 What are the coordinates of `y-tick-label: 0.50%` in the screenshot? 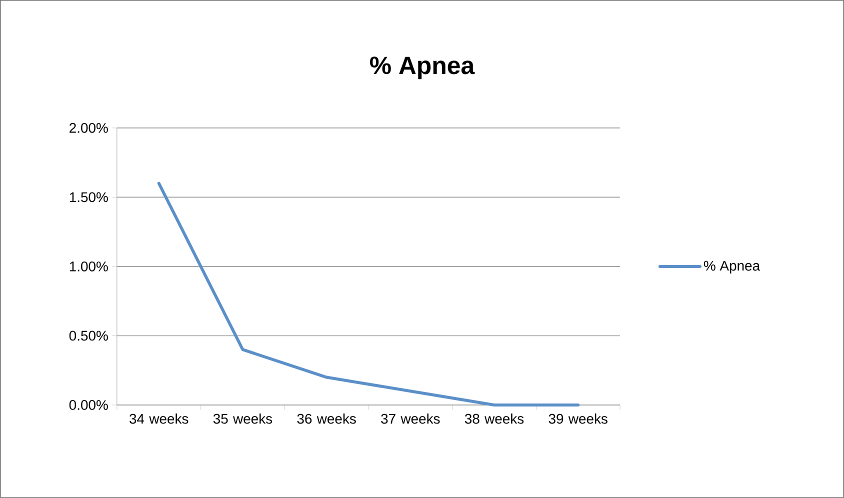 It's located at (88, 335).